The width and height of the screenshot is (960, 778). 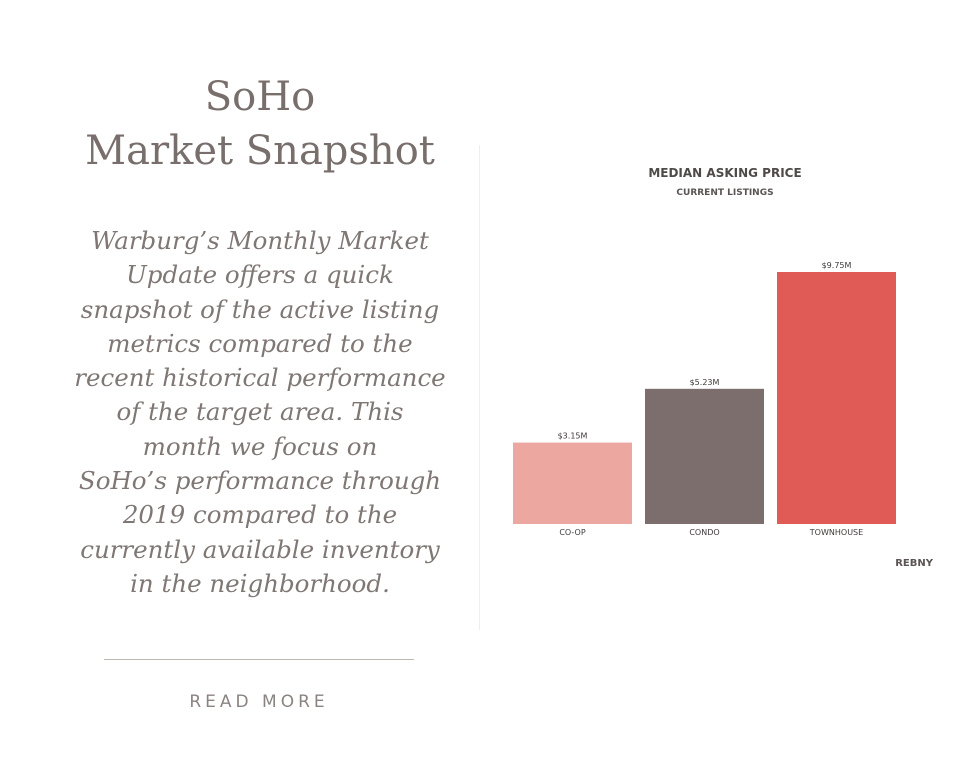 I want to click on category-label: CONDO, so click(x=704, y=532).